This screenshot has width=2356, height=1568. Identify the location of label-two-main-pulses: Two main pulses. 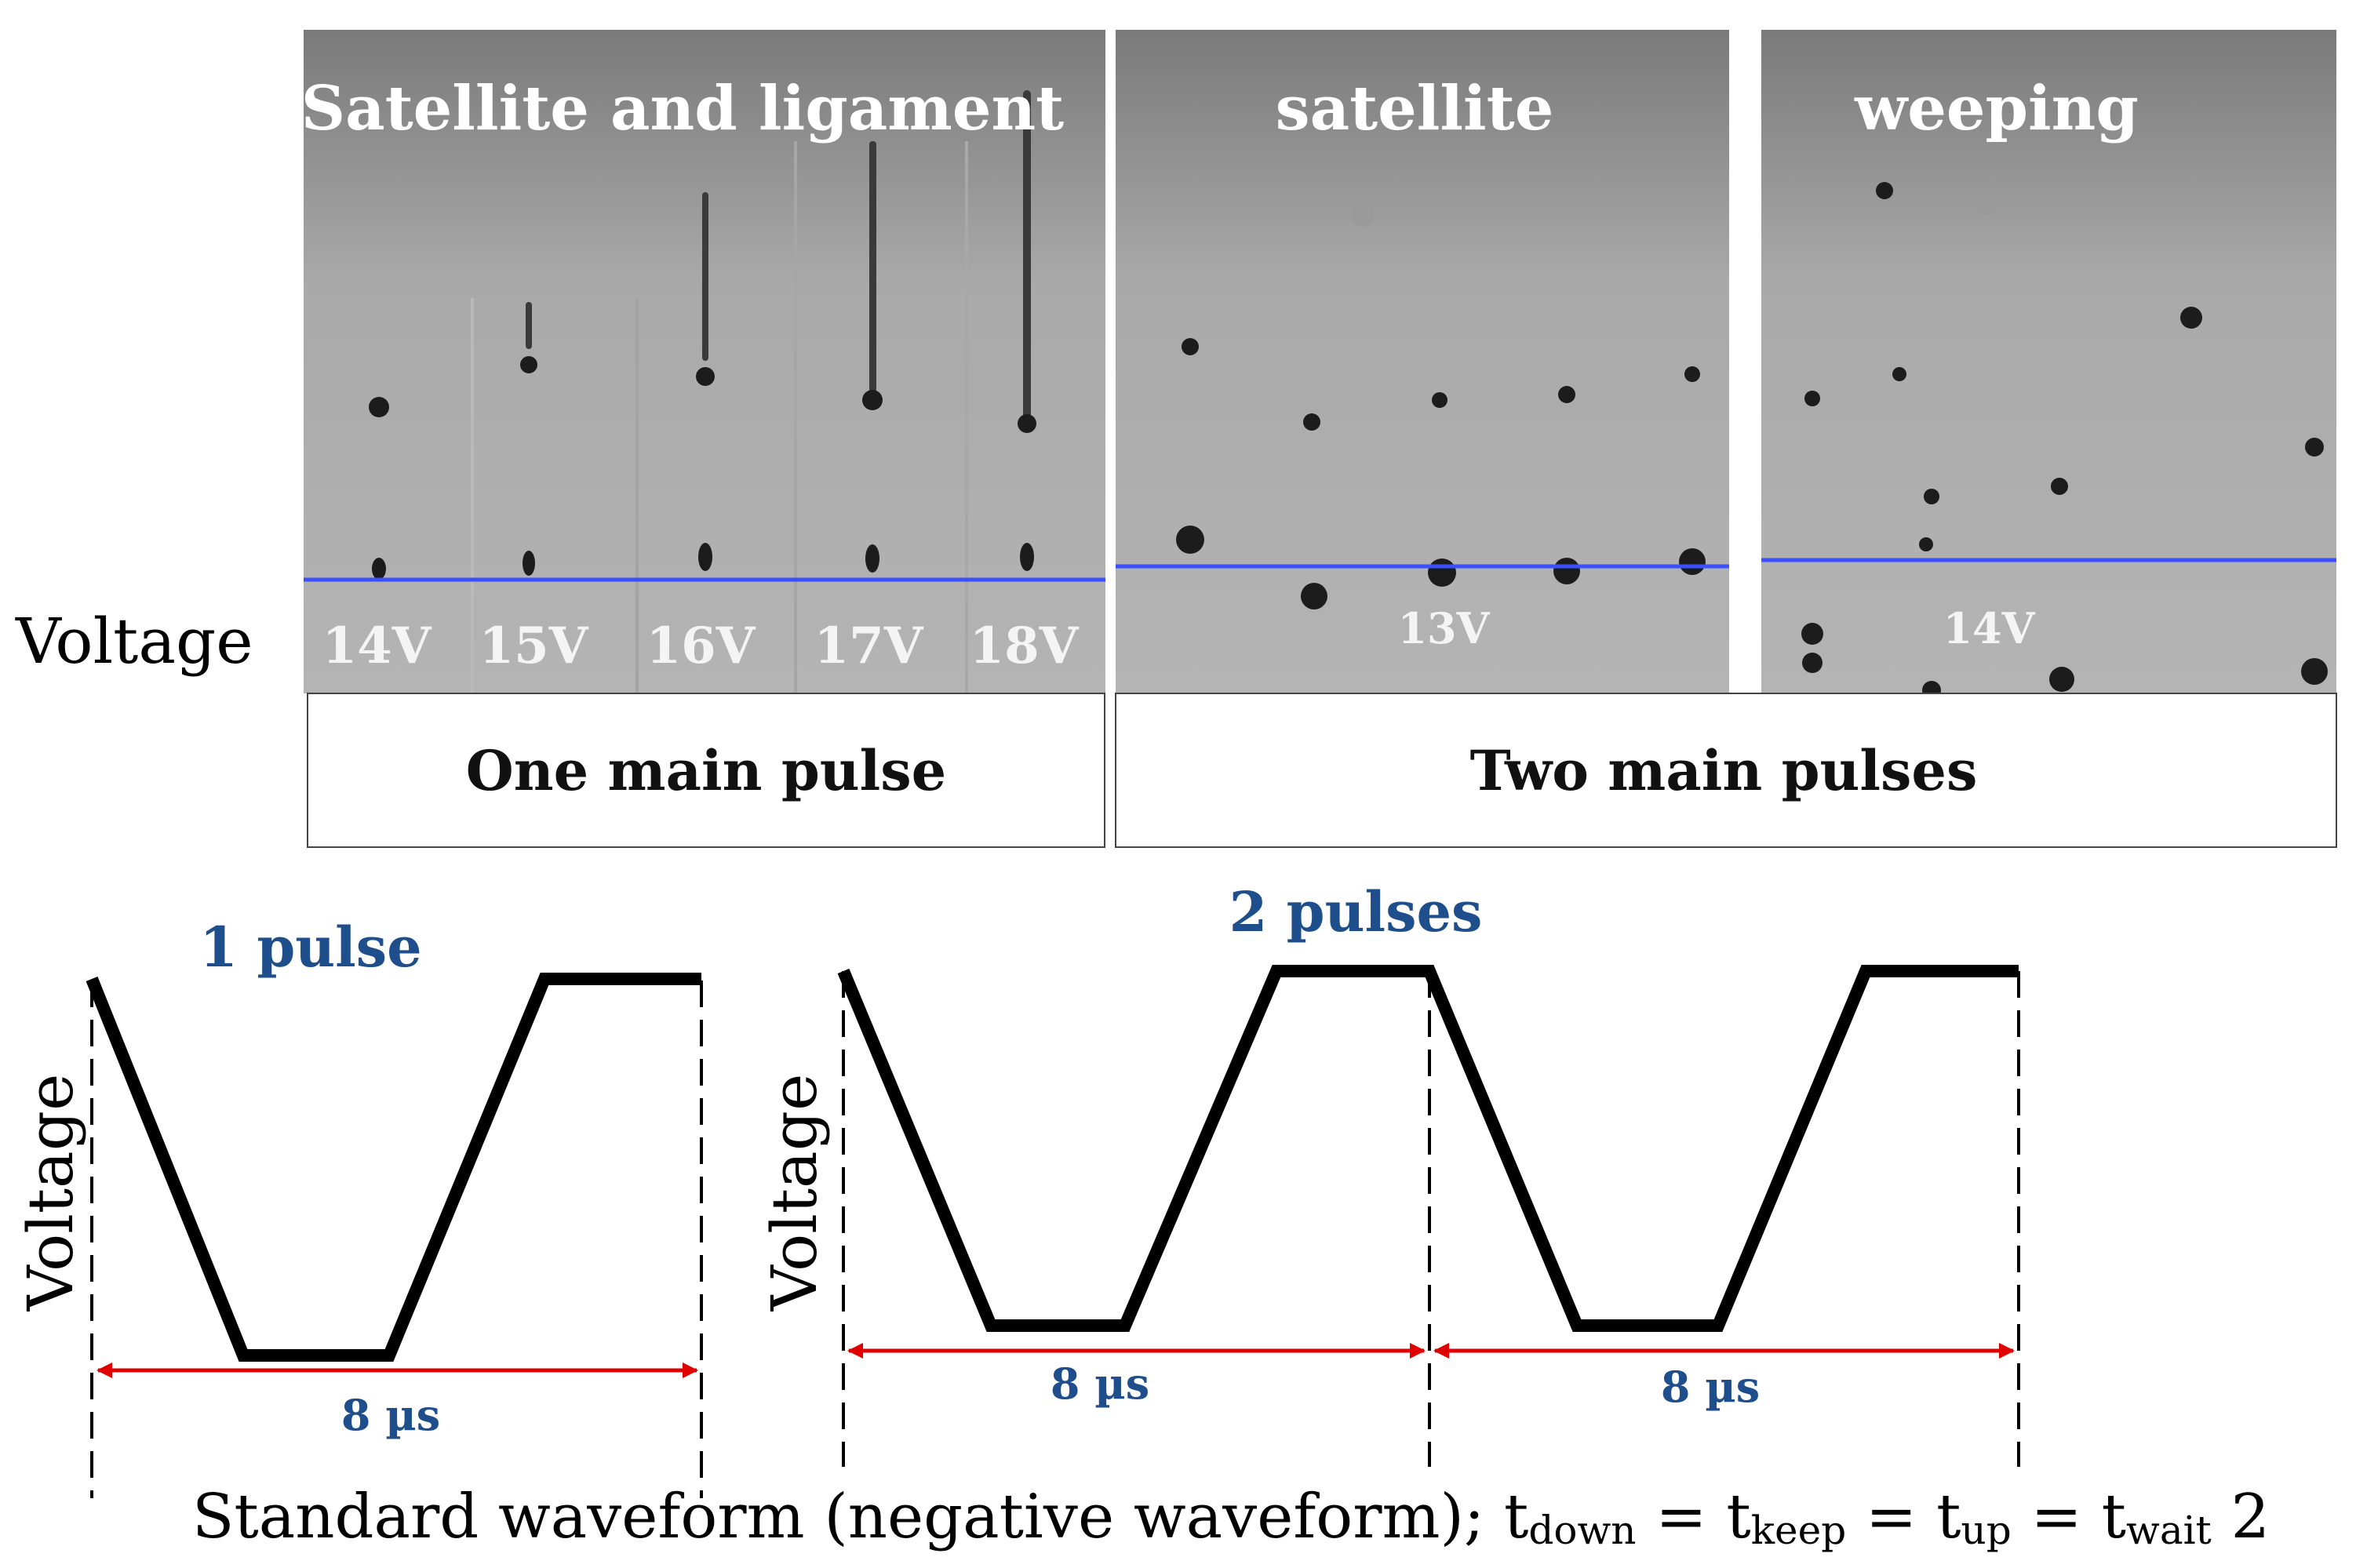
(1724, 770).